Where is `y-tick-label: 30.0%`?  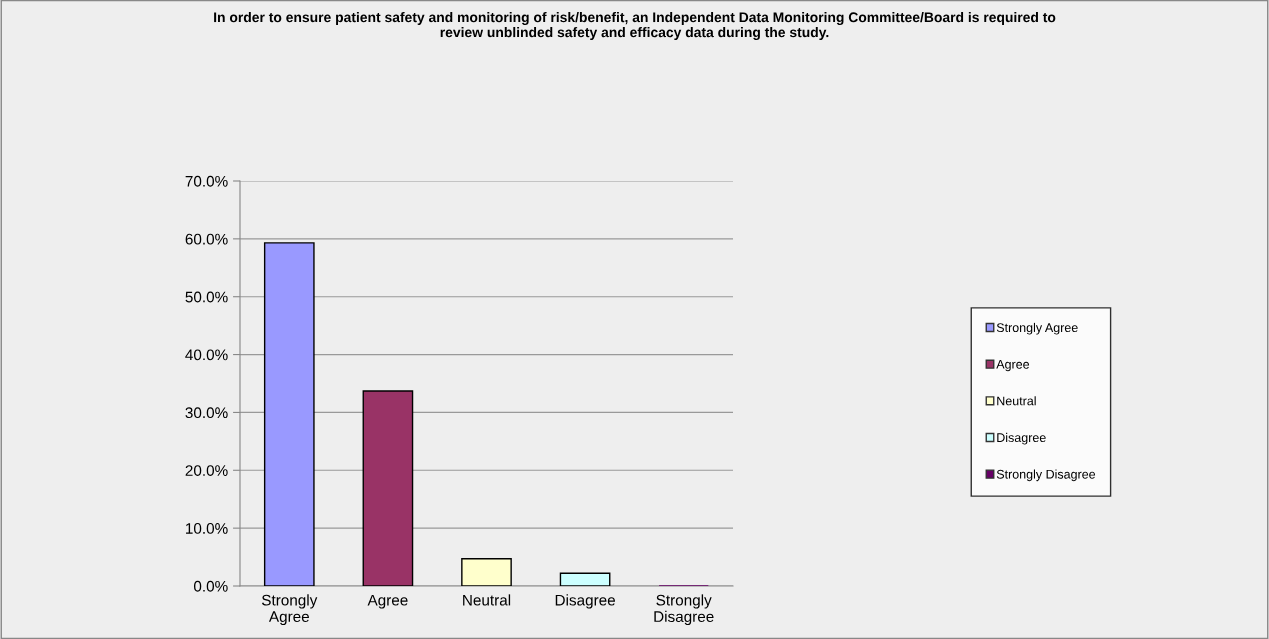
y-tick-label: 30.0% is located at coordinates (206, 413).